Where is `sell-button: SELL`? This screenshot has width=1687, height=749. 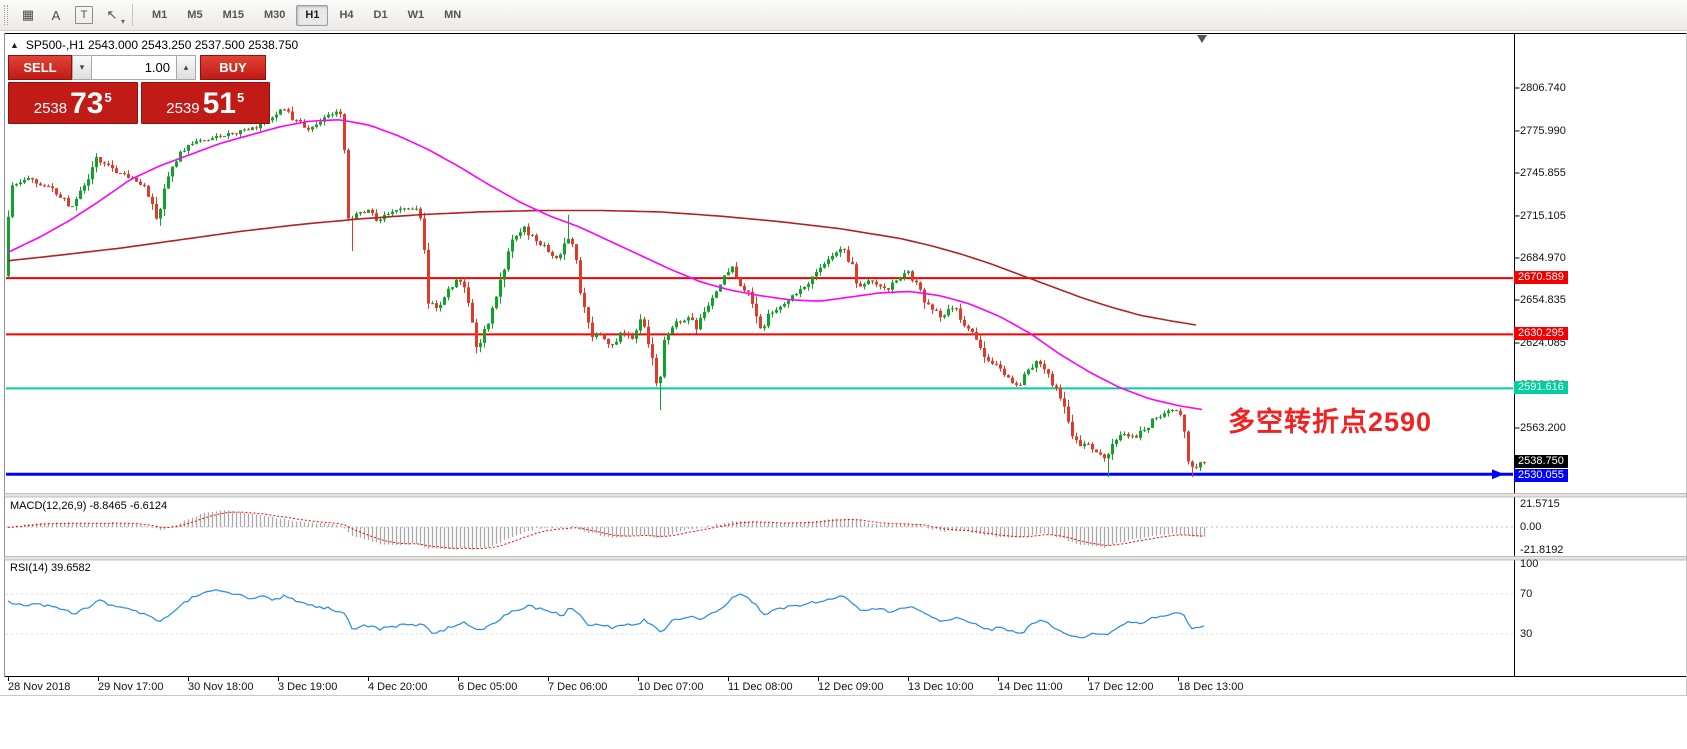 sell-button: SELL is located at coordinates (40, 67).